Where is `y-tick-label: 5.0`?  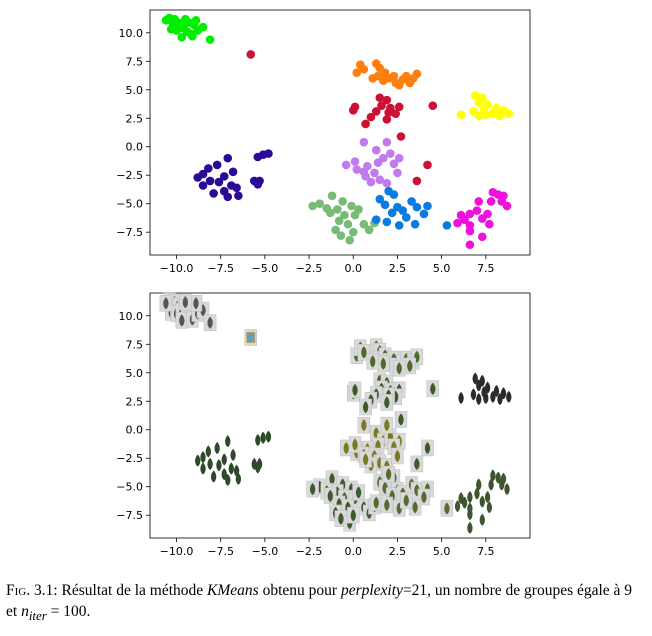 y-tick-label: 5.0 is located at coordinates (135, 373).